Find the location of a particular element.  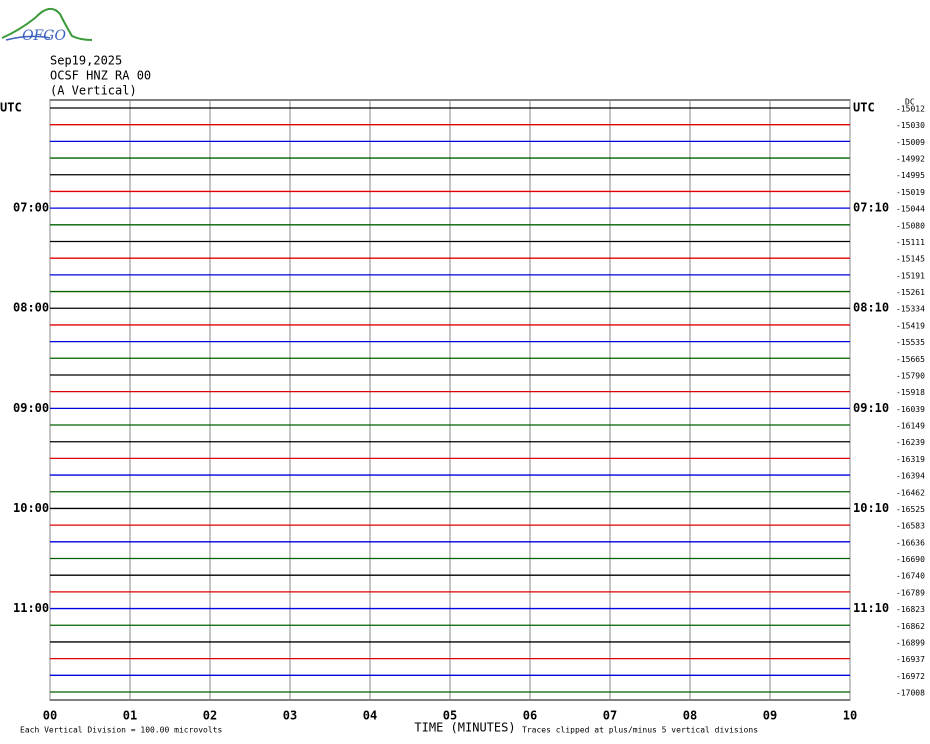

offset-label: -16239 is located at coordinates (910, 442).